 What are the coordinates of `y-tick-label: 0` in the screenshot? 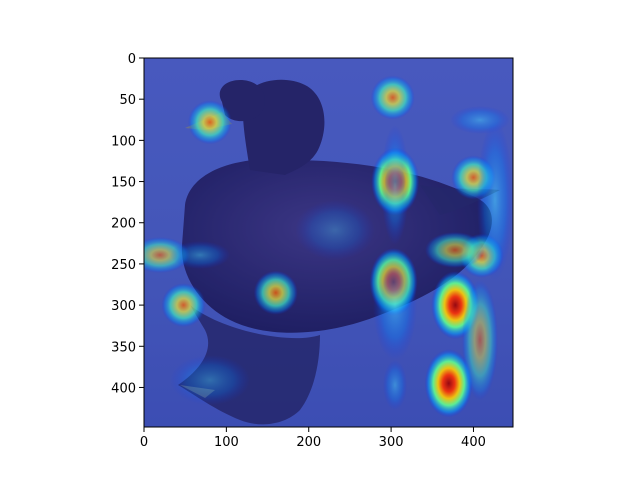 It's located at (132, 59).